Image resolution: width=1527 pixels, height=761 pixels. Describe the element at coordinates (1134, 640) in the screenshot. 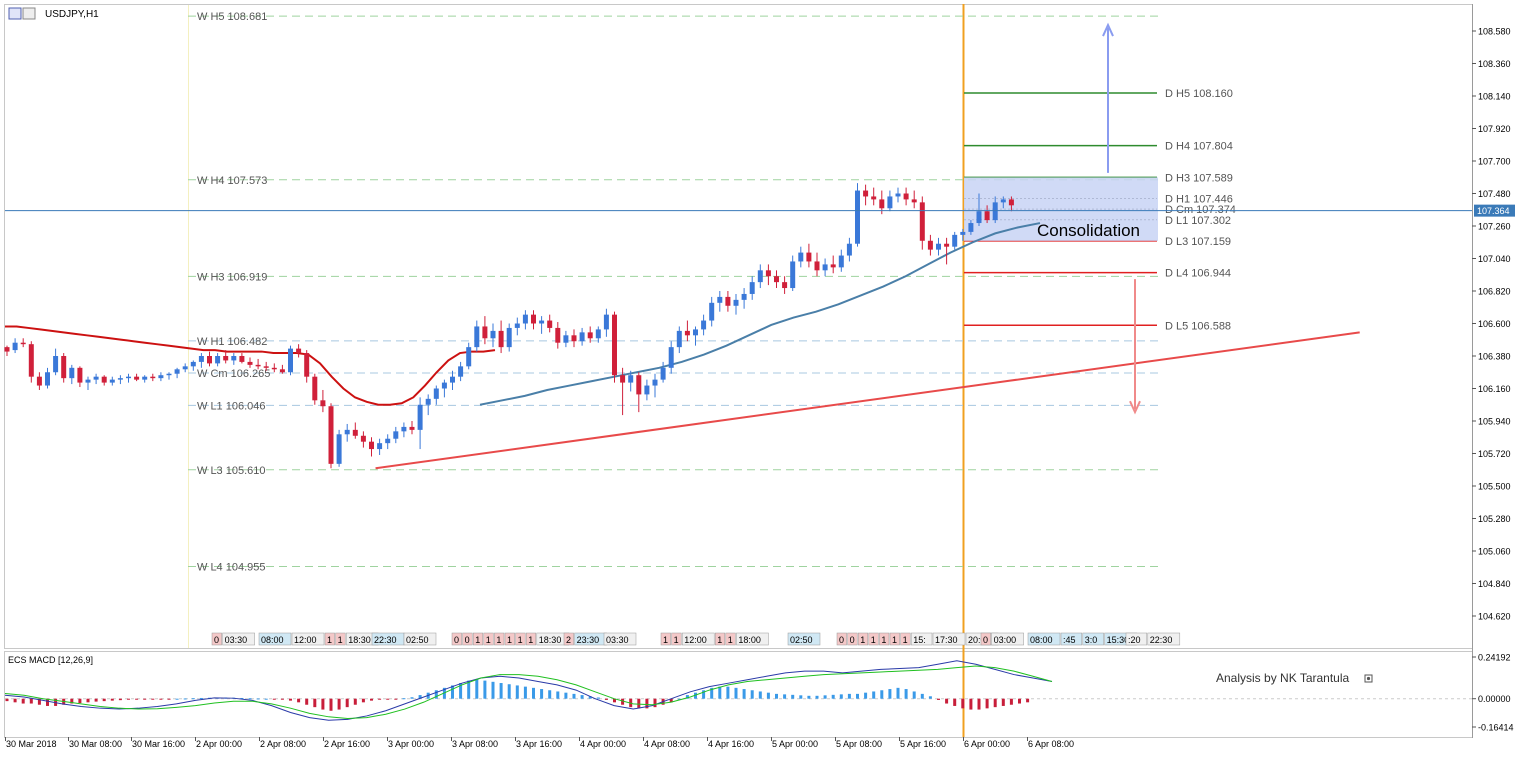

I see `session-tag-label: :20` at that location.